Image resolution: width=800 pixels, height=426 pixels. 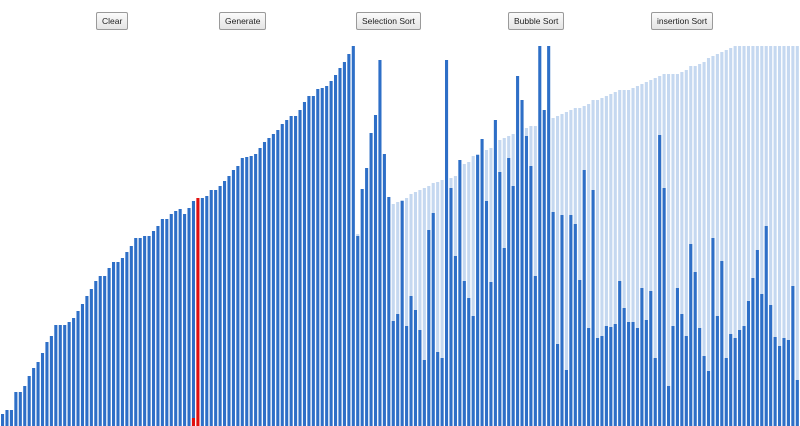 I want to click on insertion-sort-button: insertion Sort, so click(x=682, y=21).